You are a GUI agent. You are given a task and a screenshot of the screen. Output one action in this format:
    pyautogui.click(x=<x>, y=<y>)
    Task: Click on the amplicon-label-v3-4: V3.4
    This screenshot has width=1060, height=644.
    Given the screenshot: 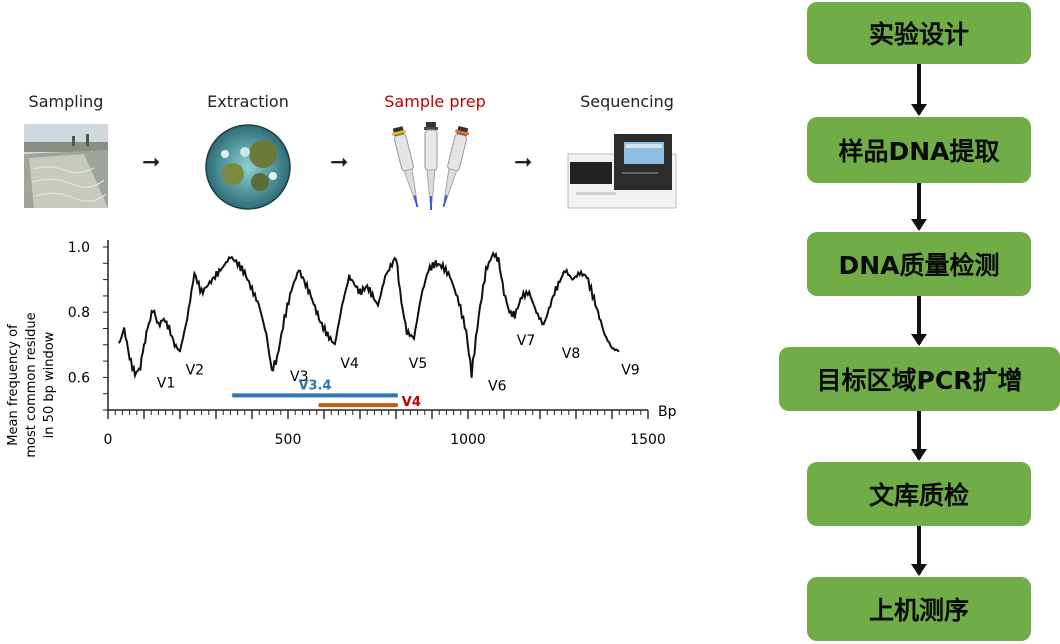 What is the action you would take?
    pyautogui.click(x=314, y=385)
    